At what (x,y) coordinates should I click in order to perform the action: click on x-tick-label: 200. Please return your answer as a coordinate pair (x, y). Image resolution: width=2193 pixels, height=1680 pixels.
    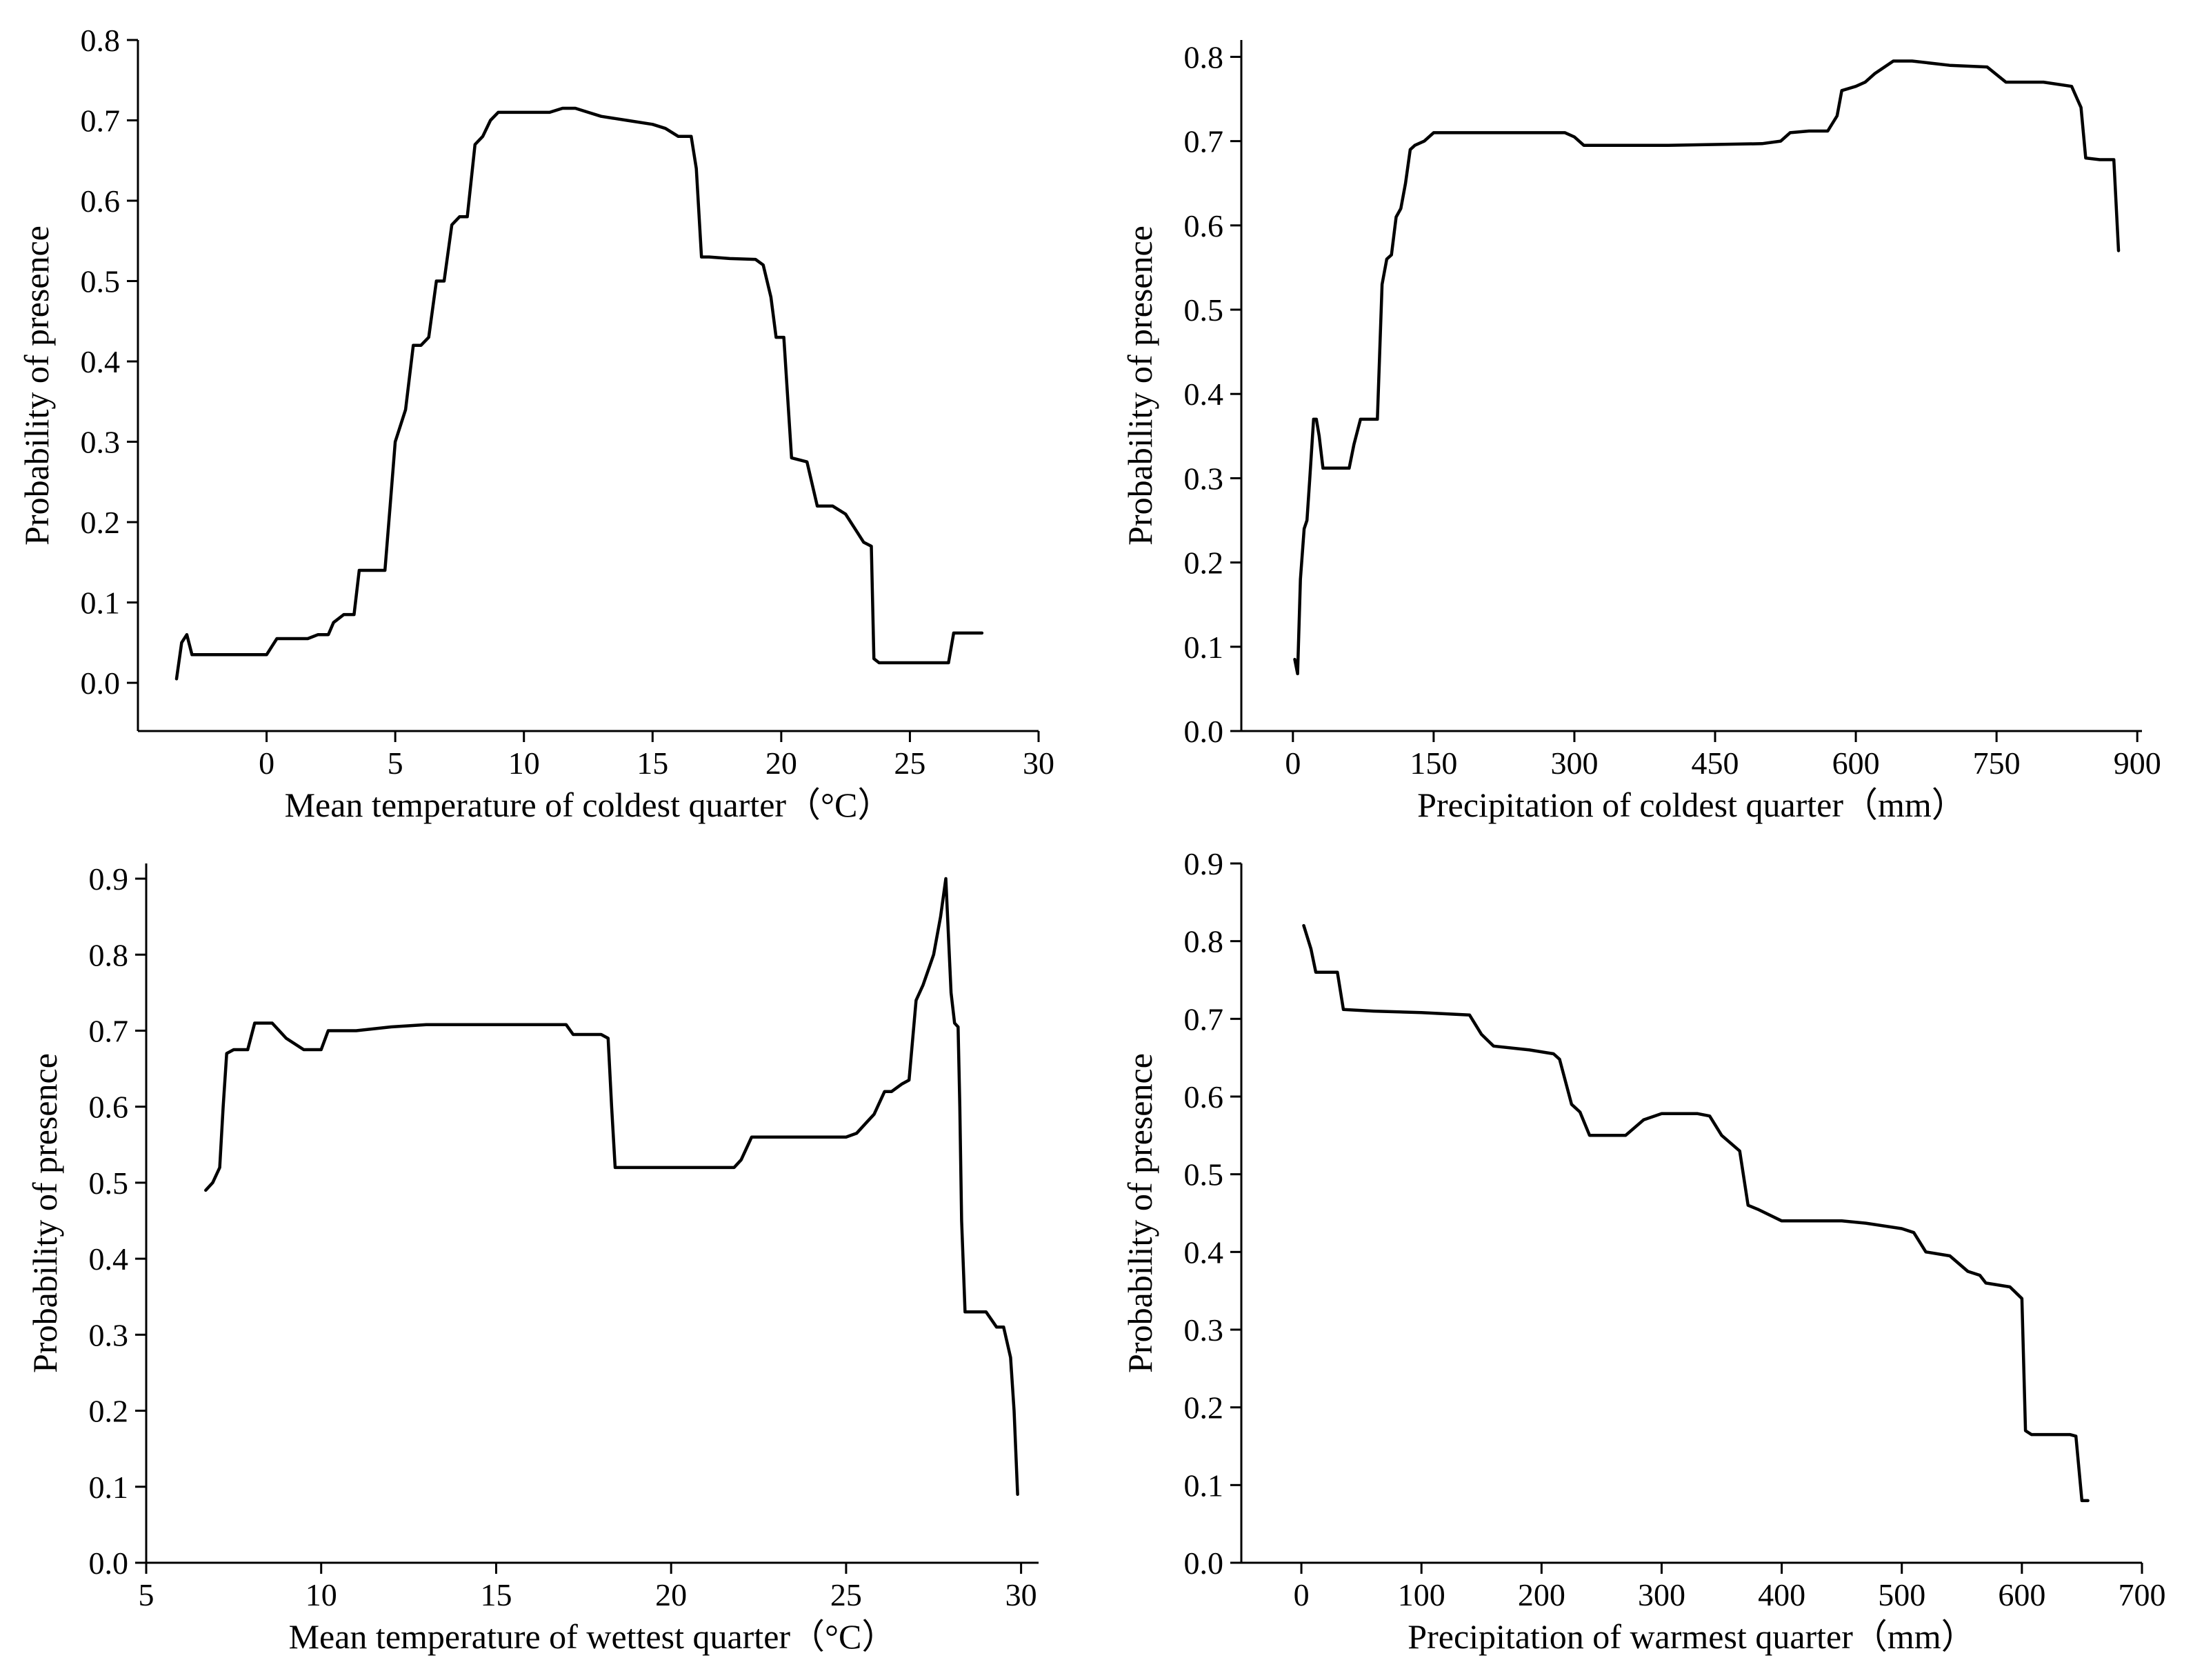
    Looking at the image, I should click on (1541, 1595).